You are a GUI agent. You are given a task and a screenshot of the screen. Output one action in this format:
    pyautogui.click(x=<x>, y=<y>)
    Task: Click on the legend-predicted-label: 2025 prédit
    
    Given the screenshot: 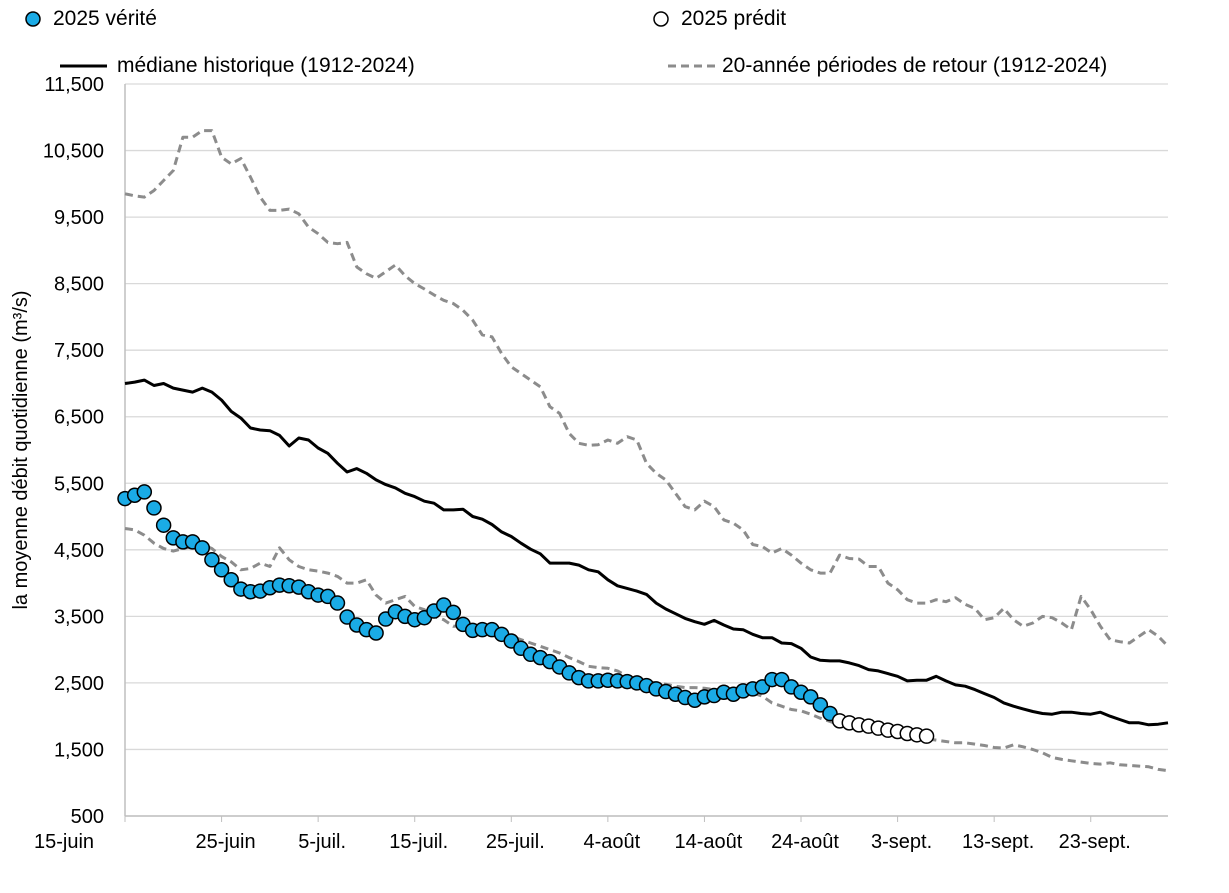 What is the action you would take?
    pyautogui.click(x=734, y=18)
    